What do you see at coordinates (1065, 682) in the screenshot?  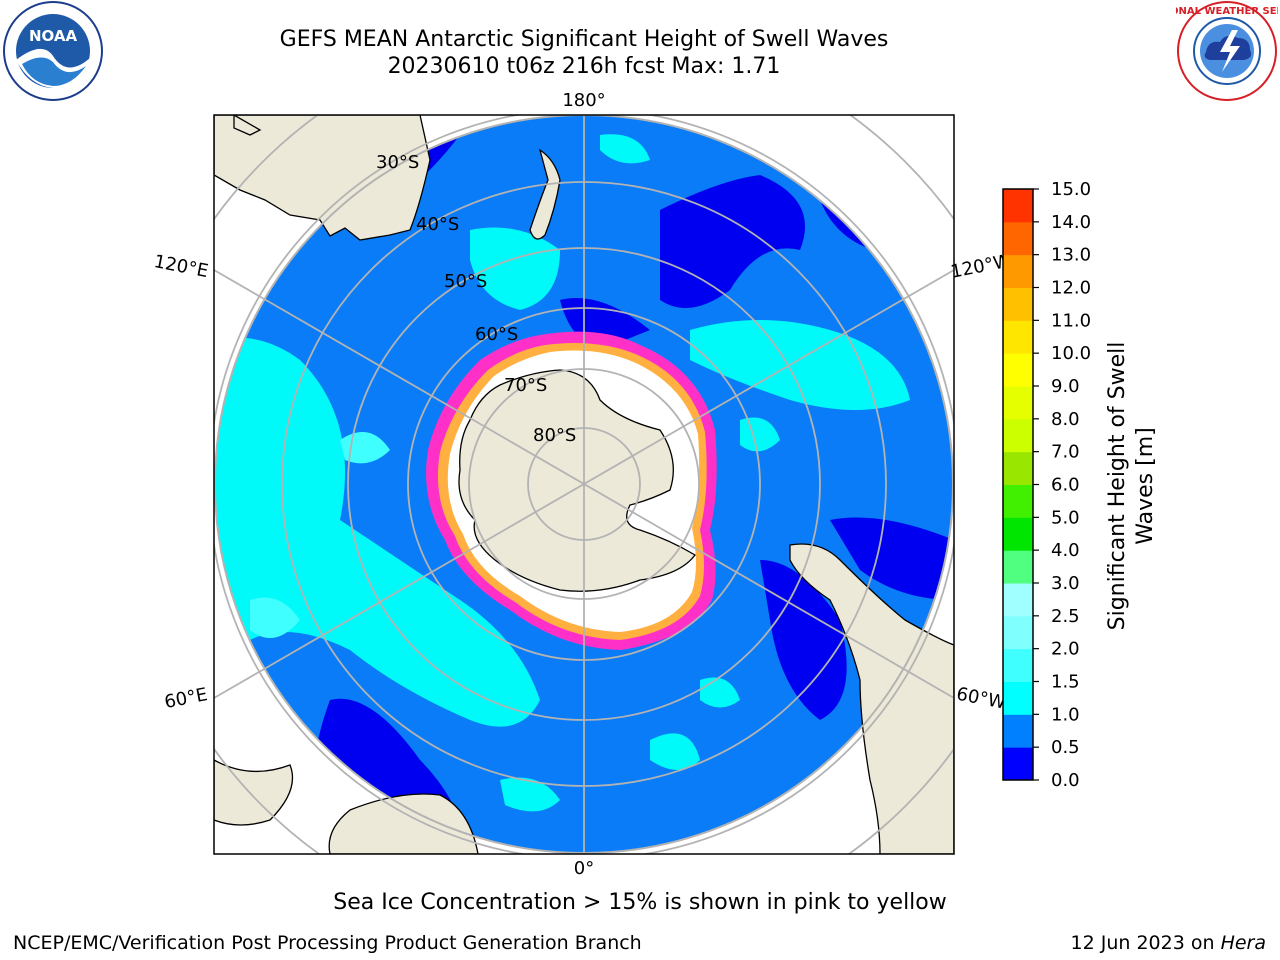 I see `colorbar-tick-label: 1.5` at bounding box center [1065, 682].